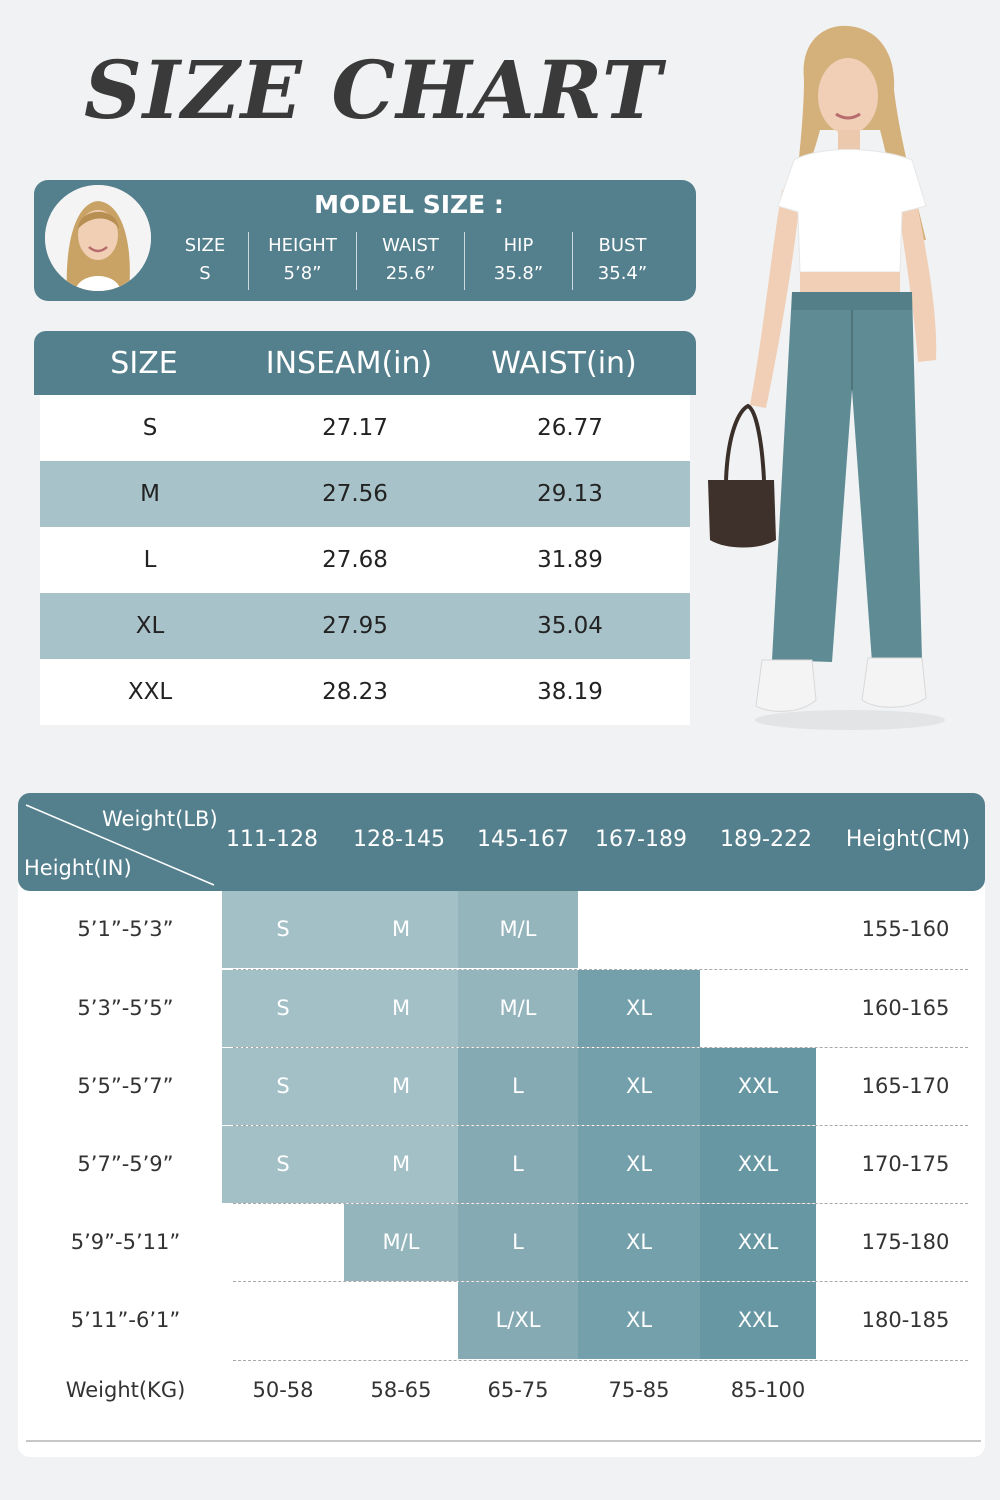 This screenshot has height=1500, width=1000. I want to click on grid-row: 5’5”-5’7” S M L XL XXL 165-170, so click(501, 1086).